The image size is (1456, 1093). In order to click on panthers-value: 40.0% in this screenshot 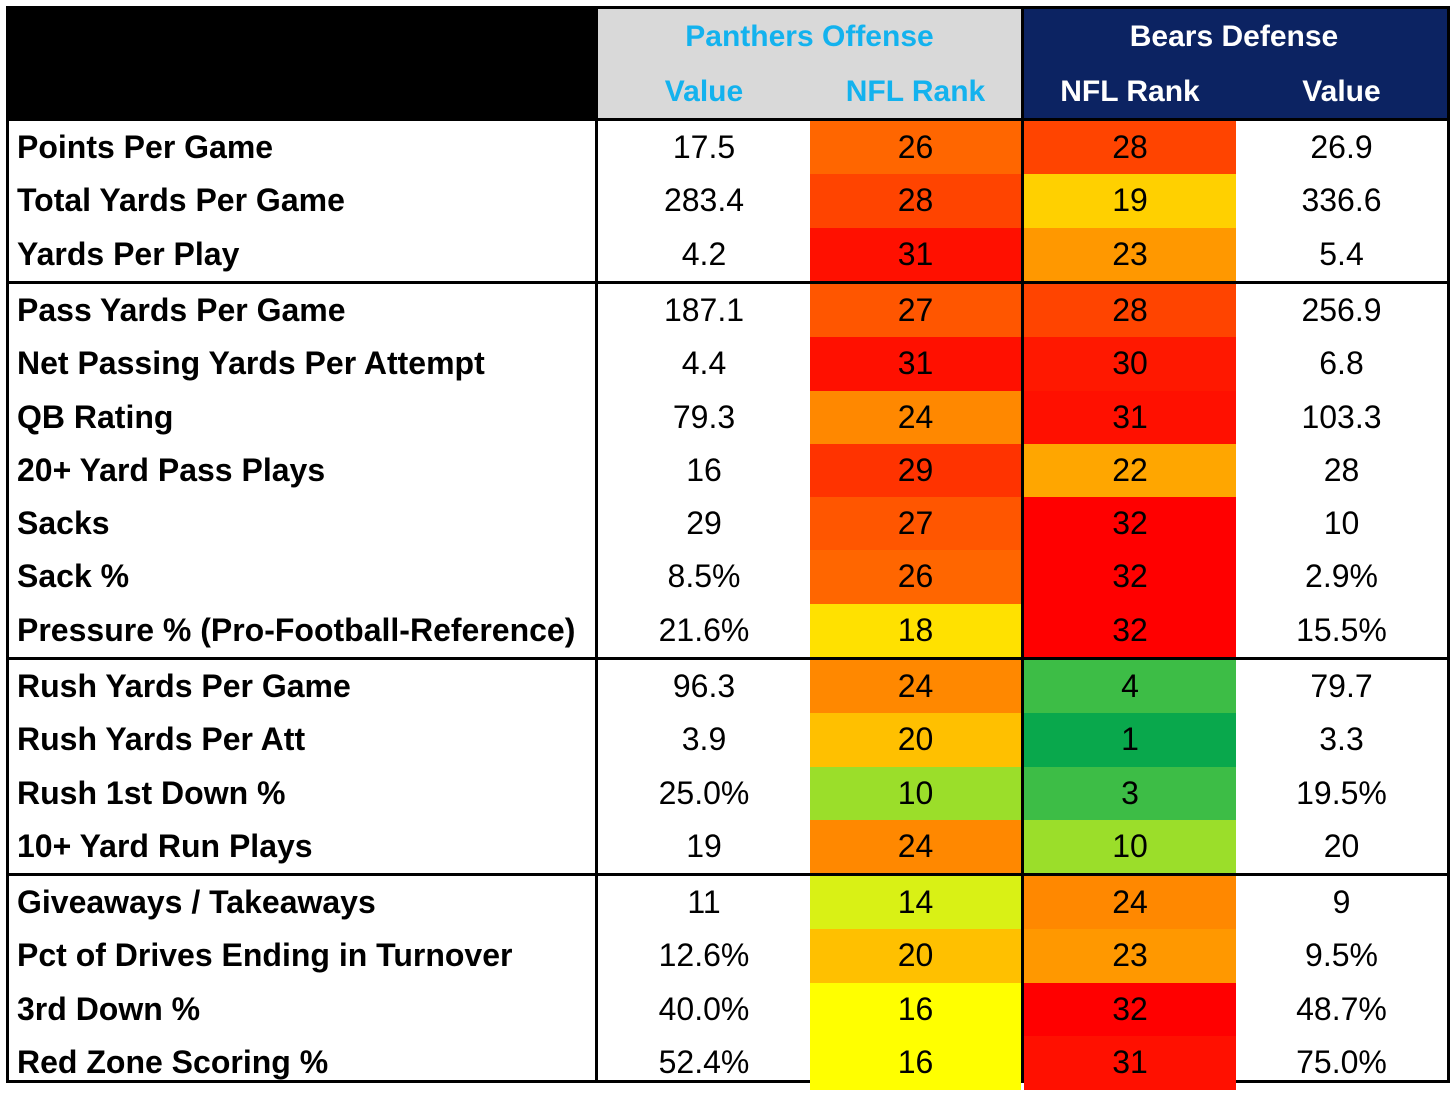, I will do `click(704, 1009)`.